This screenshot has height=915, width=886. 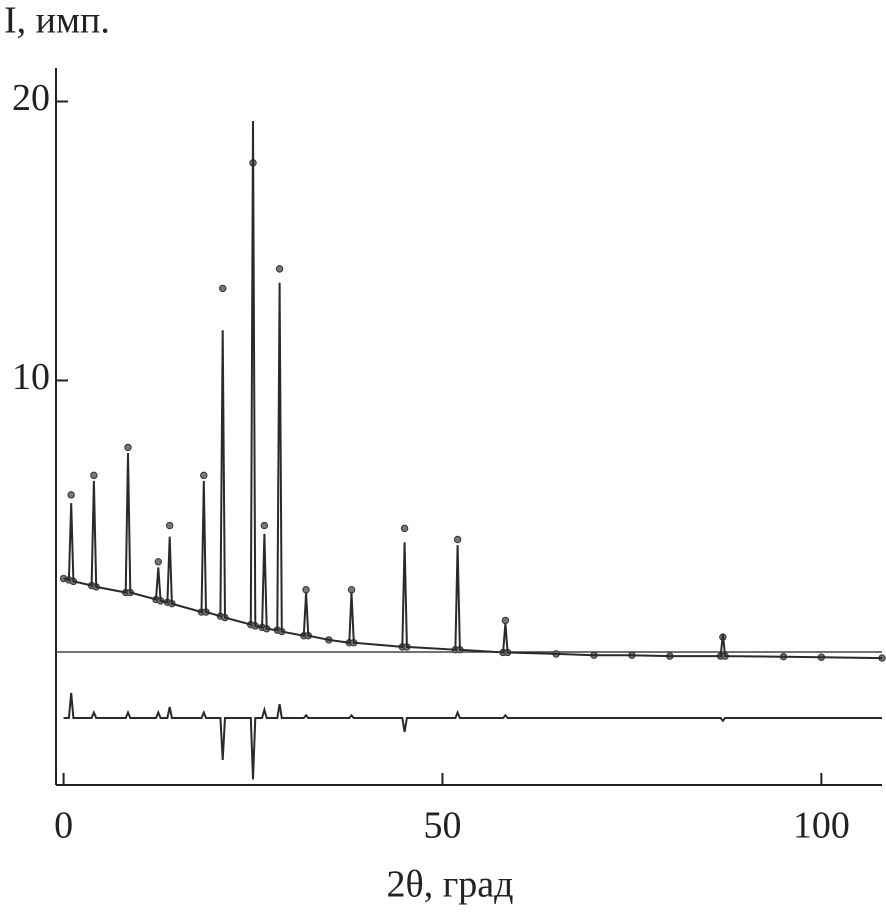 What do you see at coordinates (31, 98) in the screenshot?
I see `y-tick-label: 20` at bounding box center [31, 98].